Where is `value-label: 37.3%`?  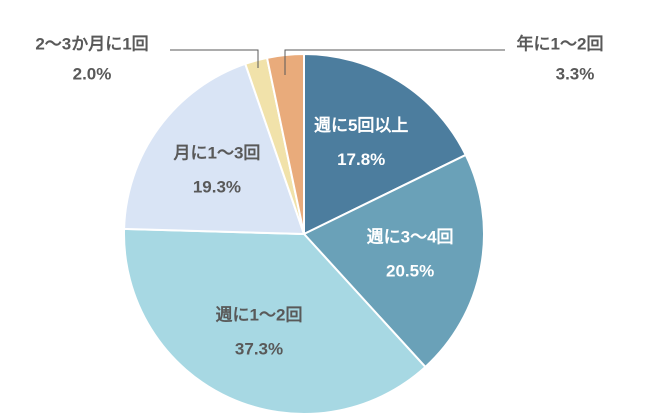
value-label: 37.3% is located at coordinates (259, 349).